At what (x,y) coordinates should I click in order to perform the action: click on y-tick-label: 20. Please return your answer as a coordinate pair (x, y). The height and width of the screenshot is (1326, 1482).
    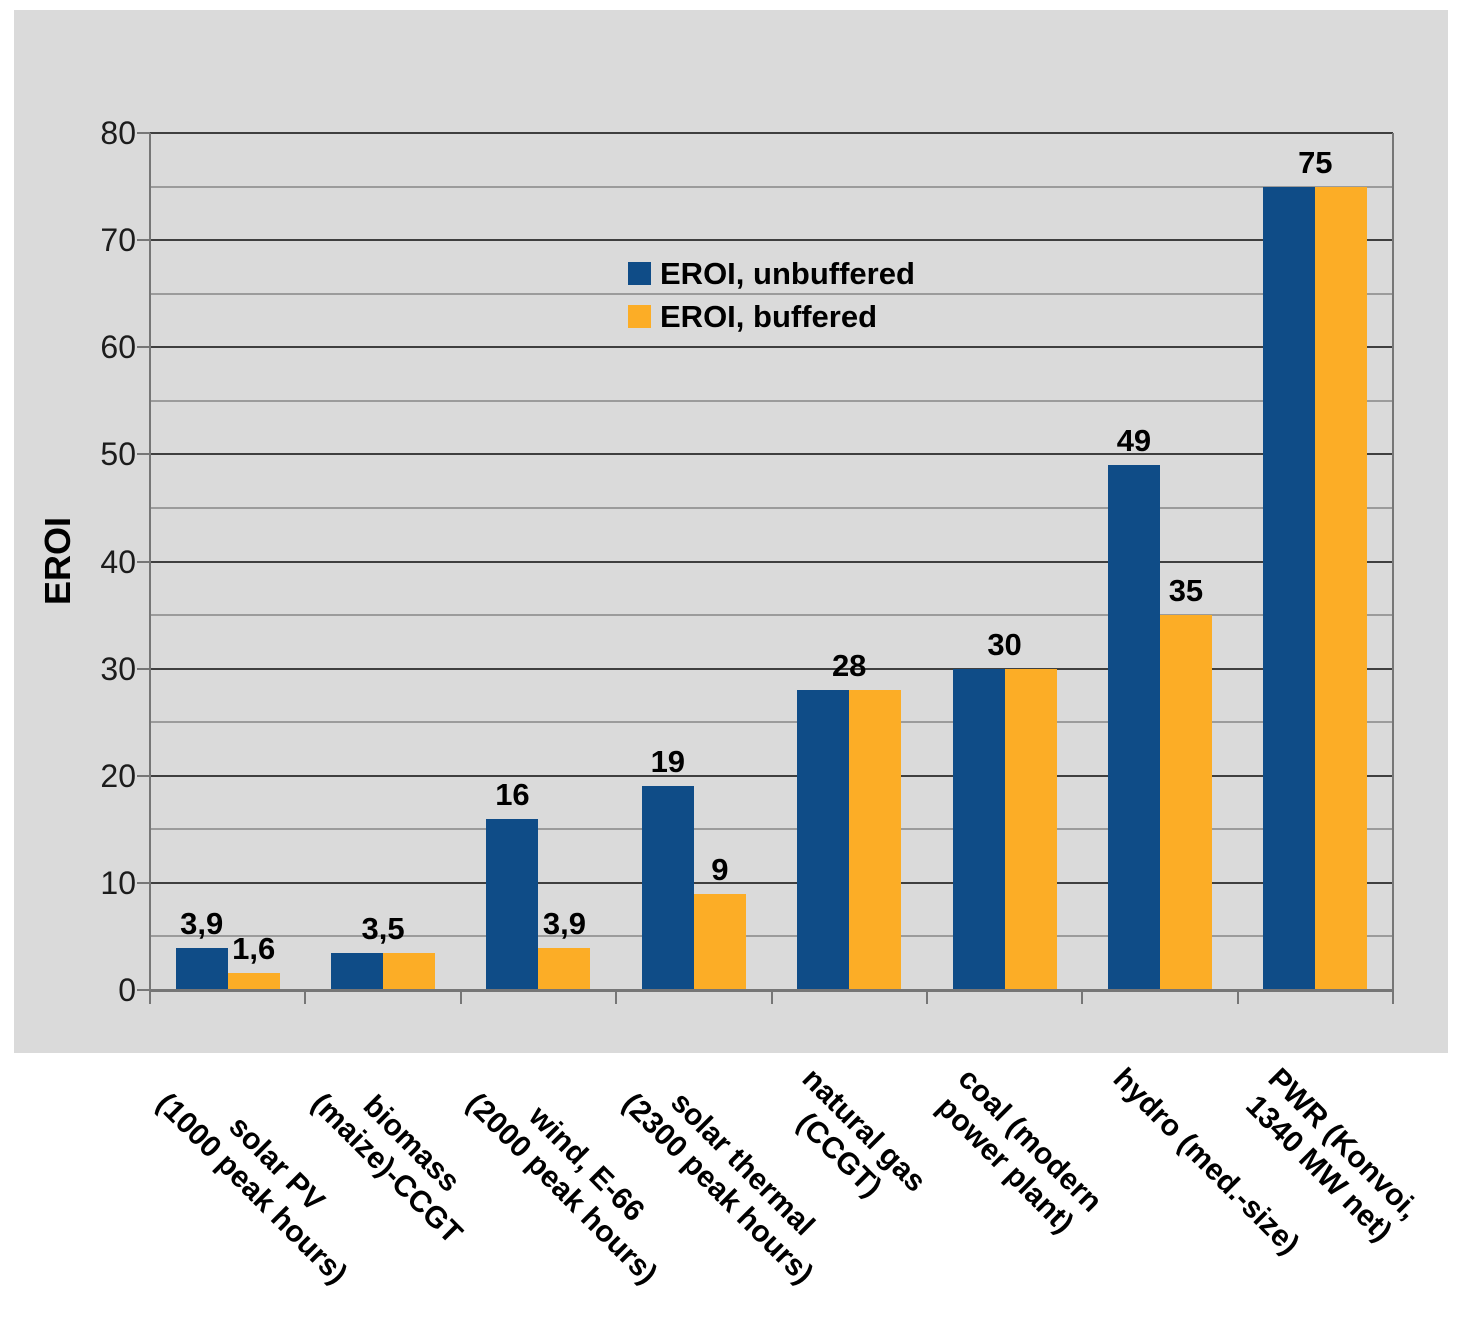
    Looking at the image, I should click on (118, 775).